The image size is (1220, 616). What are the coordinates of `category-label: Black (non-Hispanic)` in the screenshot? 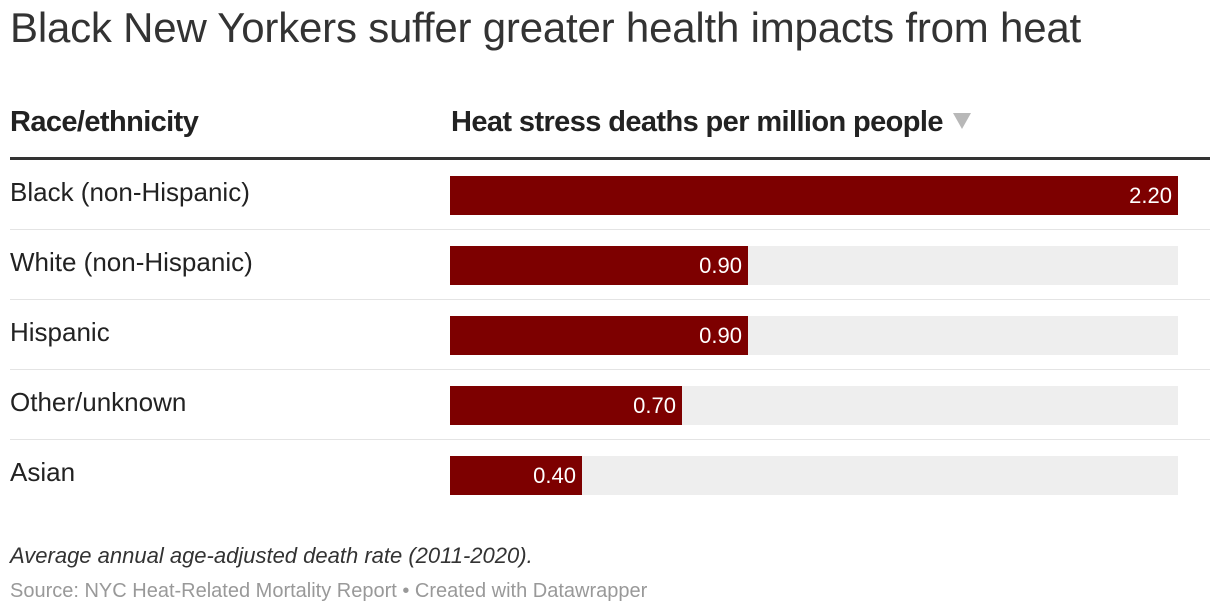 It's located at (130, 192).